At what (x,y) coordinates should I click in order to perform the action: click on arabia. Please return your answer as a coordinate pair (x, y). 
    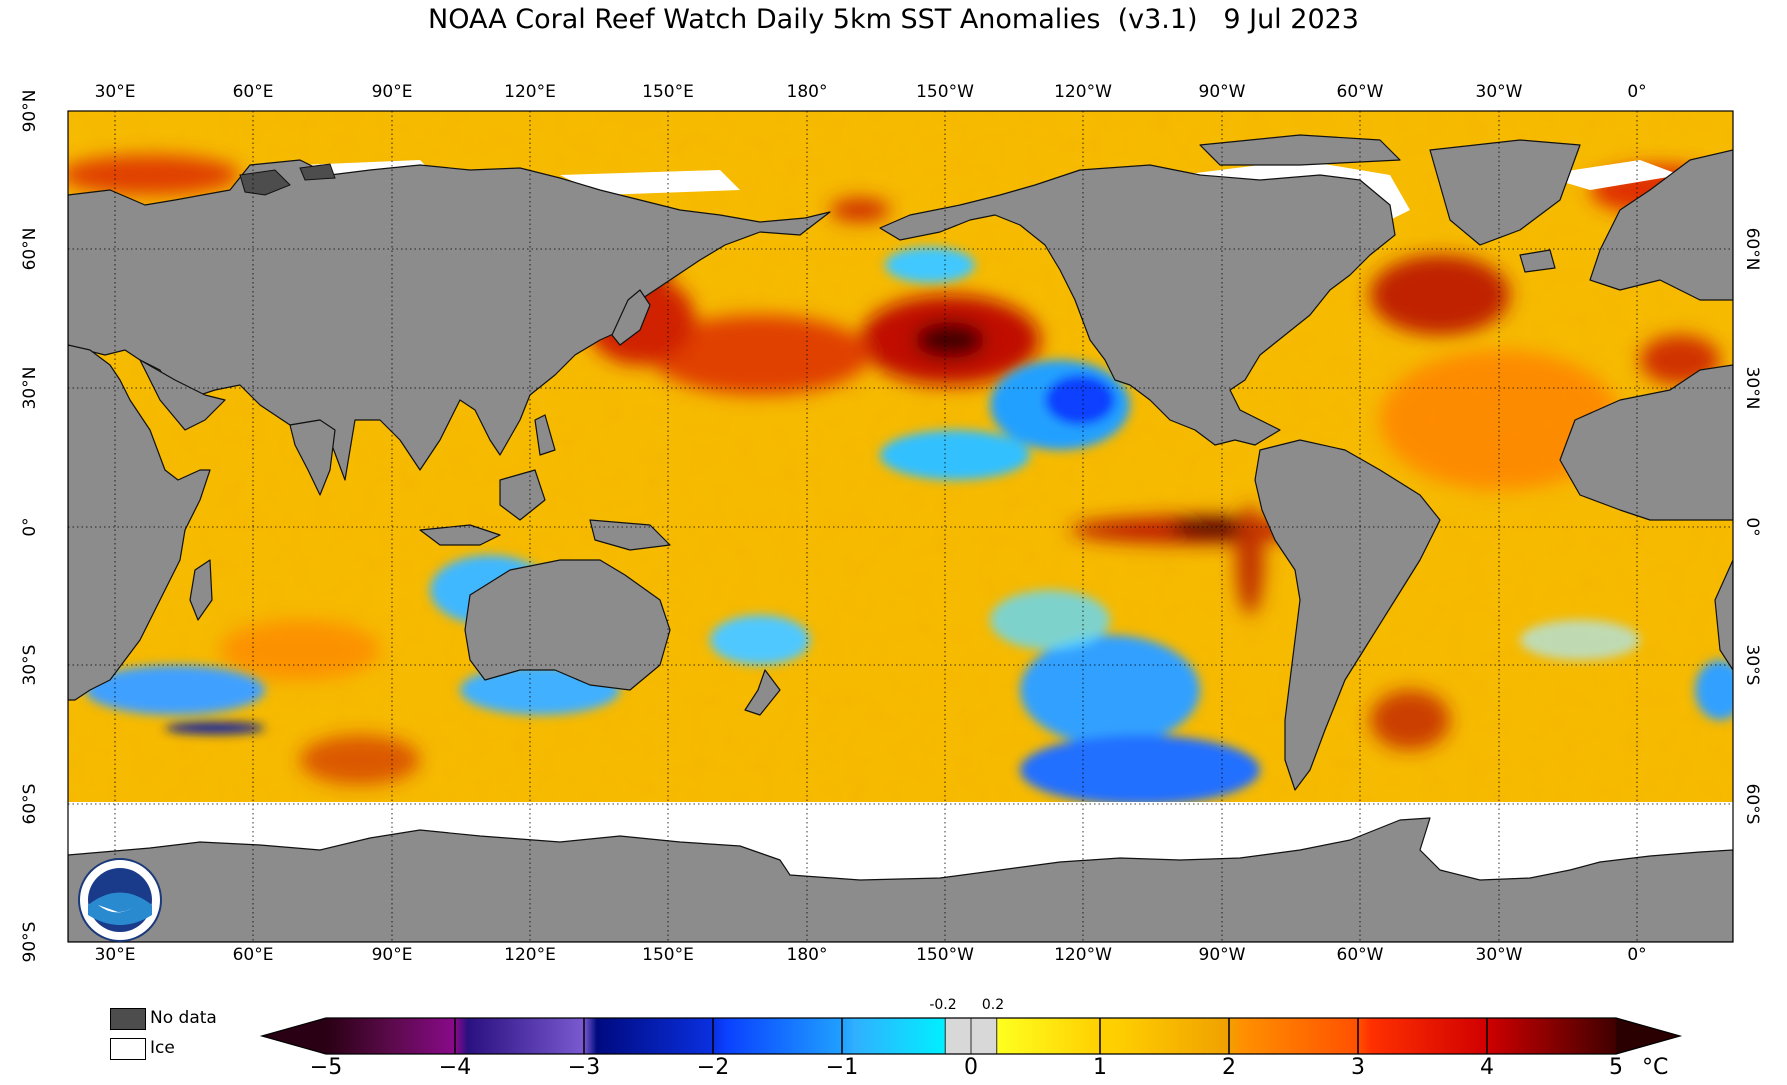
    Looking at the image, I should click on (182, 395).